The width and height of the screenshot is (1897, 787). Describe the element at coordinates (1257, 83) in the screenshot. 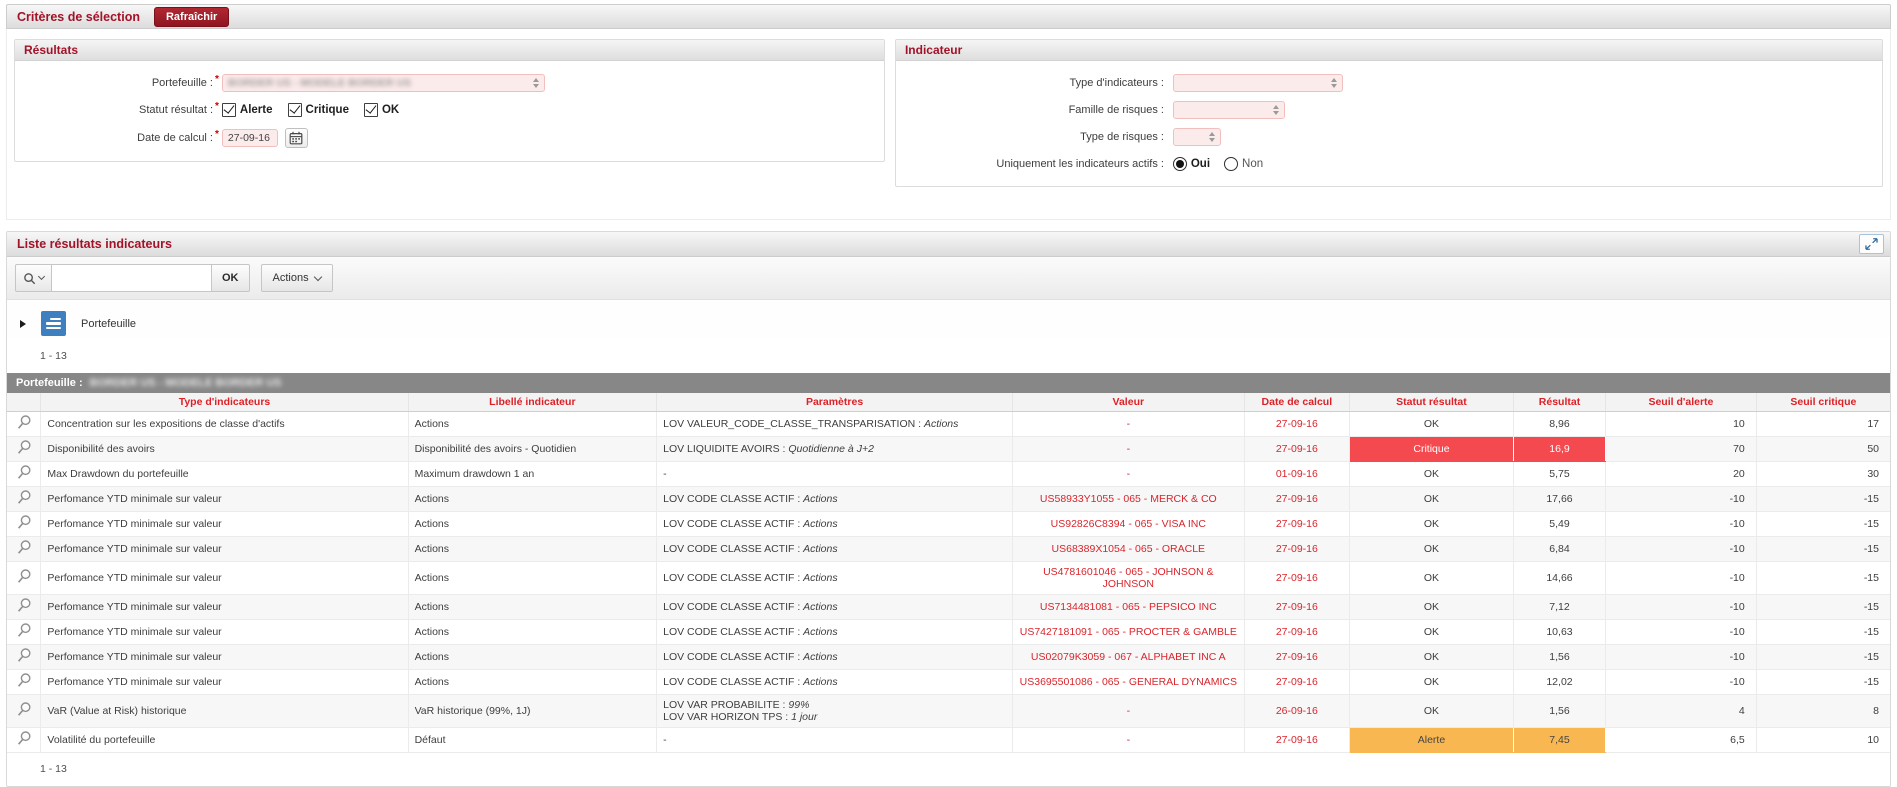

I see `indicator-type-select` at that location.